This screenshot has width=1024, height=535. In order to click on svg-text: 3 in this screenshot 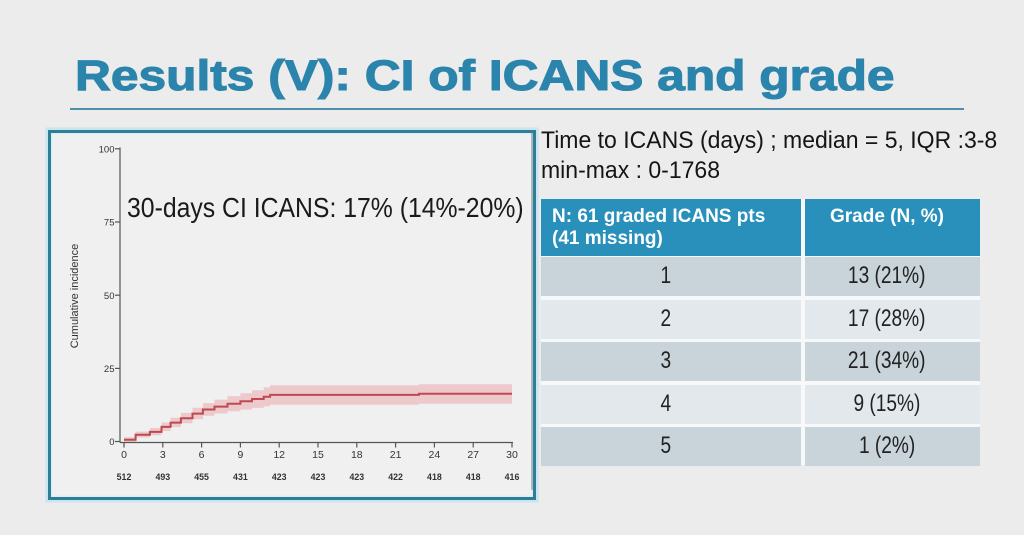, I will do `click(163, 455)`.